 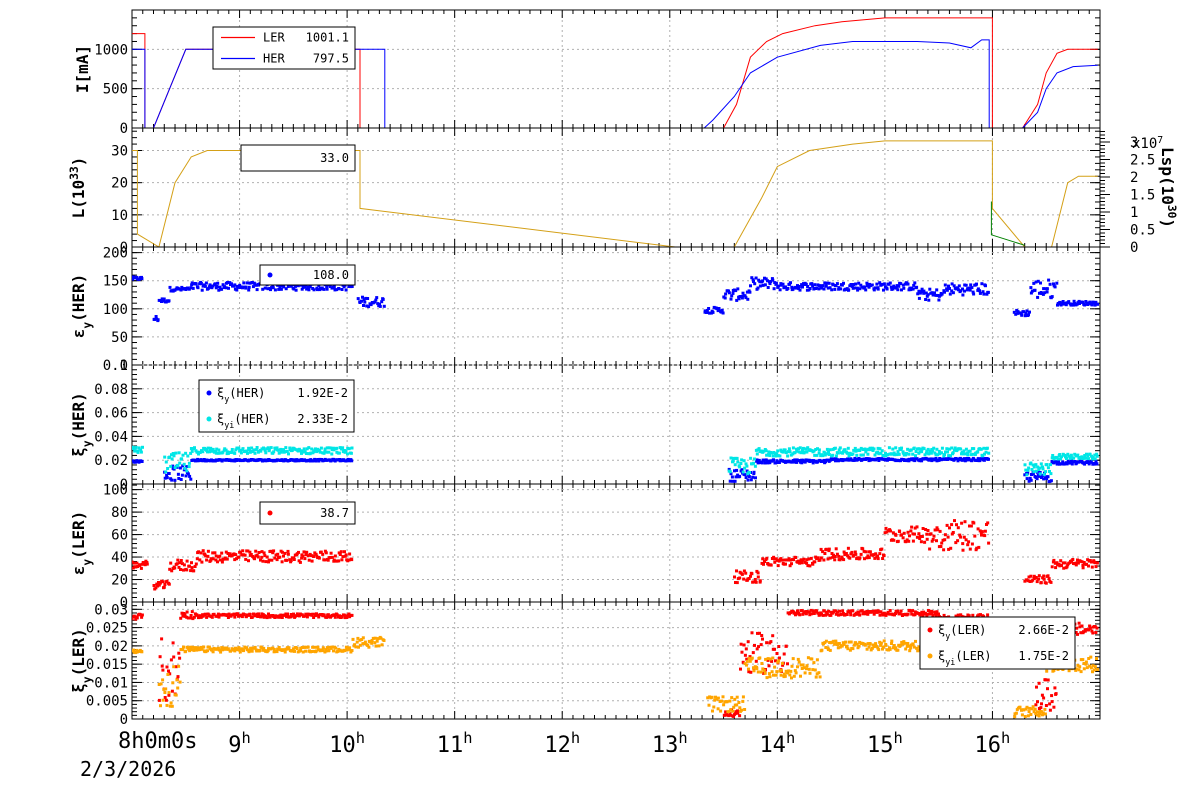 What do you see at coordinates (209, 393) in the screenshot?
I see `legend-marker` at bounding box center [209, 393].